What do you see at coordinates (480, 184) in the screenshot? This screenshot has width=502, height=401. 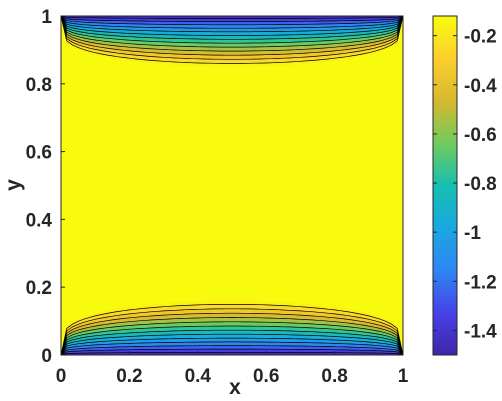 I see `colorbar-tick-label: -0.8` at bounding box center [480, 184].